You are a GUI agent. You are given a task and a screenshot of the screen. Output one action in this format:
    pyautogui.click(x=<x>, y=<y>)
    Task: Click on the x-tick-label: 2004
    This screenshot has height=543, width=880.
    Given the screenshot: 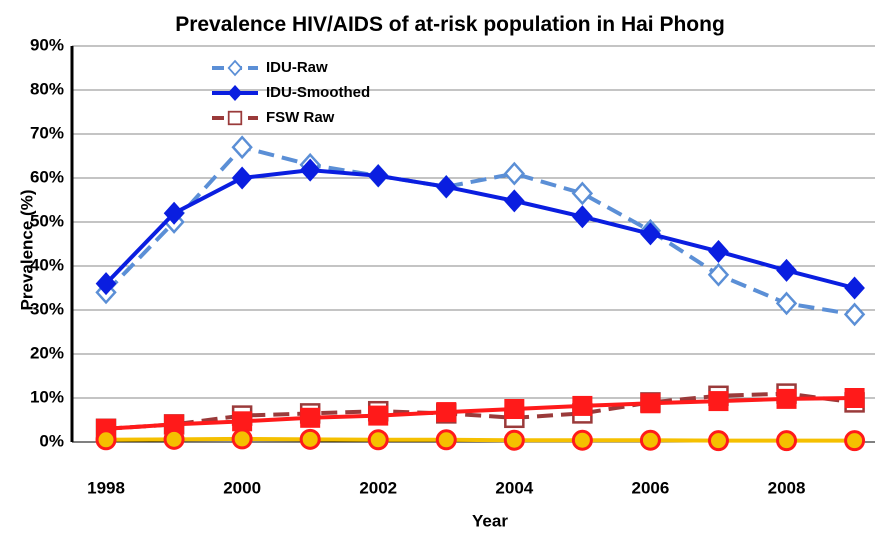 What is the action you would take?
    pyautogui.click(x=514, y=487)
    